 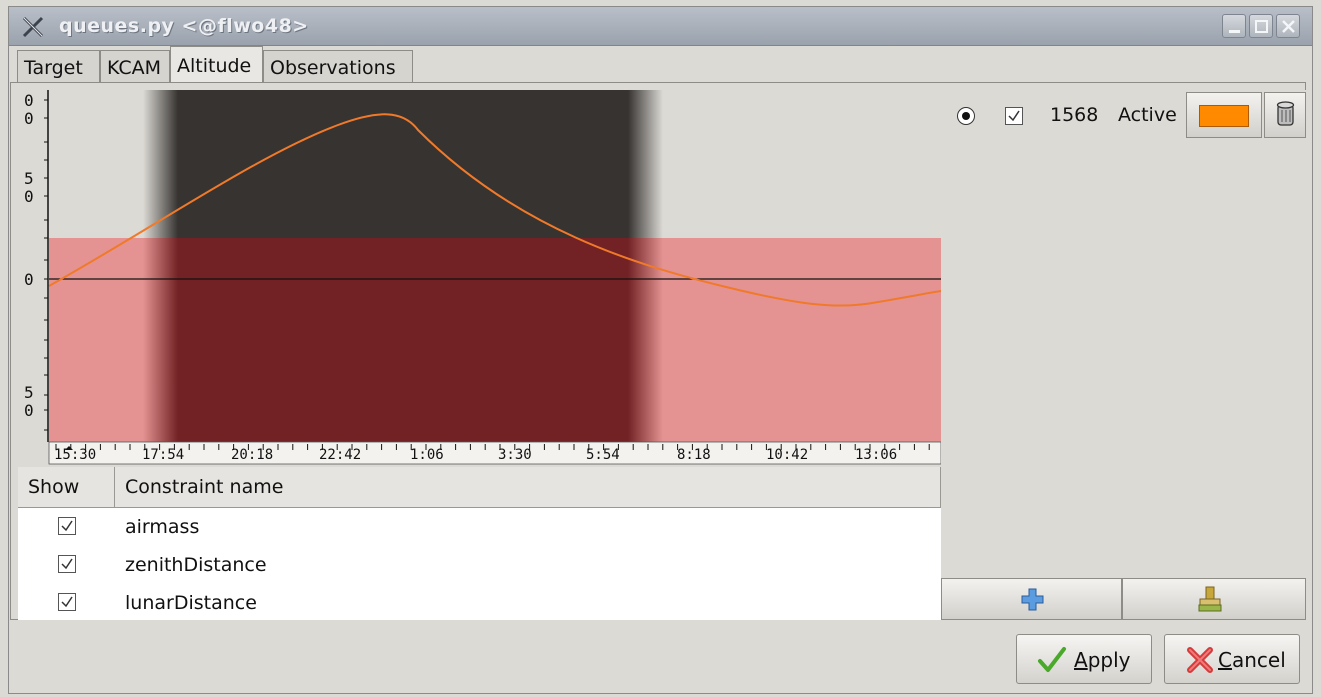 I want to click on cancel-icon, so click(x=1200, y=660).